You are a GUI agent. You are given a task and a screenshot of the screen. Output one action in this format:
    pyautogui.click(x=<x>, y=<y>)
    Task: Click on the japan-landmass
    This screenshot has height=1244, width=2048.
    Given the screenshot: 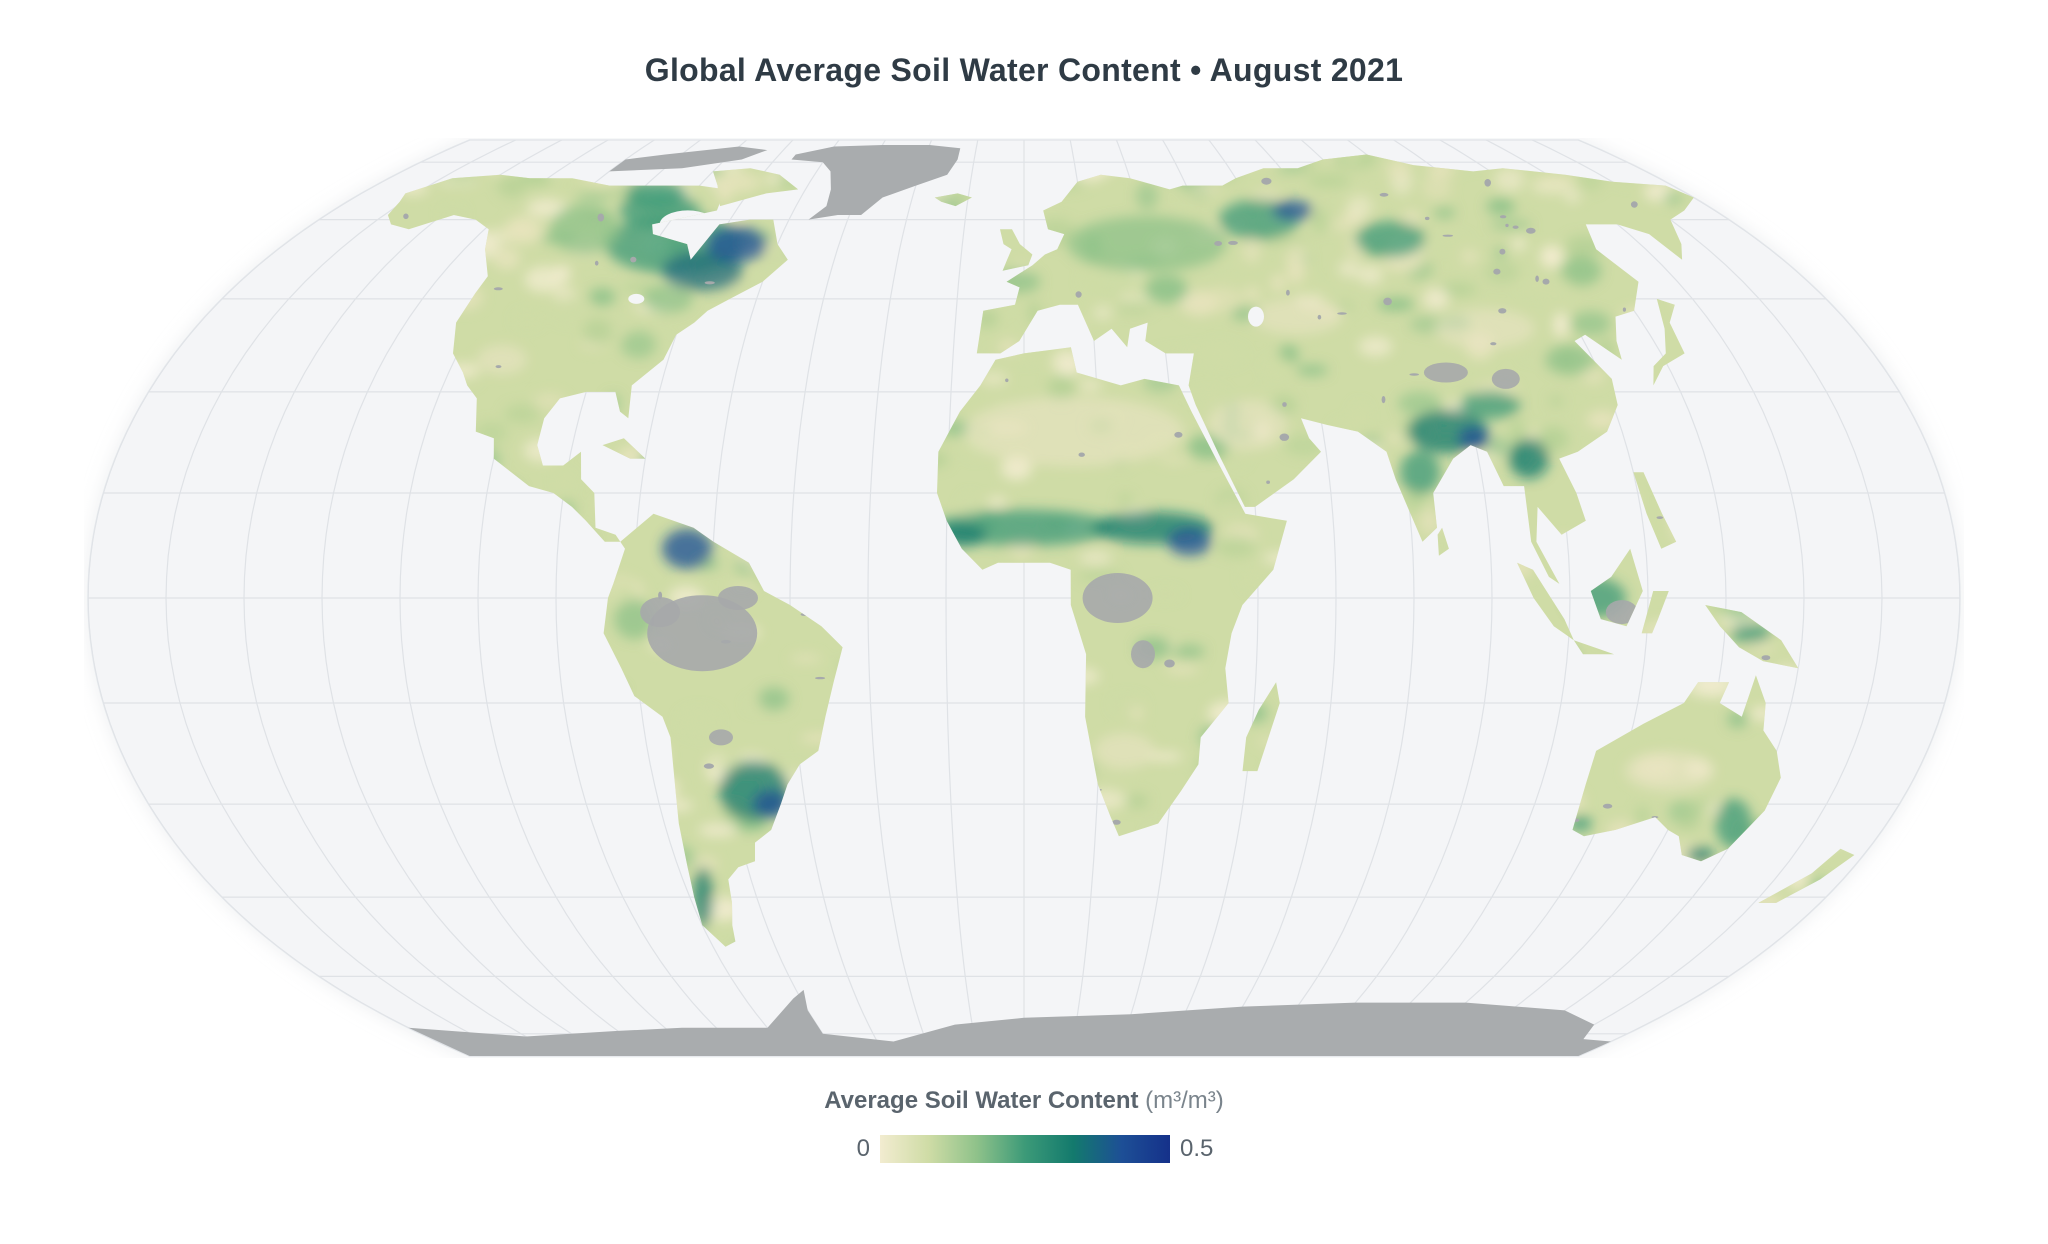 What is the action you would take?
    pyautogui.click(x=1669, y=342)
    